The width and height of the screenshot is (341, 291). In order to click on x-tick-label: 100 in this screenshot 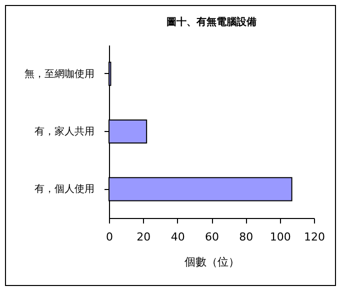, I will do `click(280, 237)`.